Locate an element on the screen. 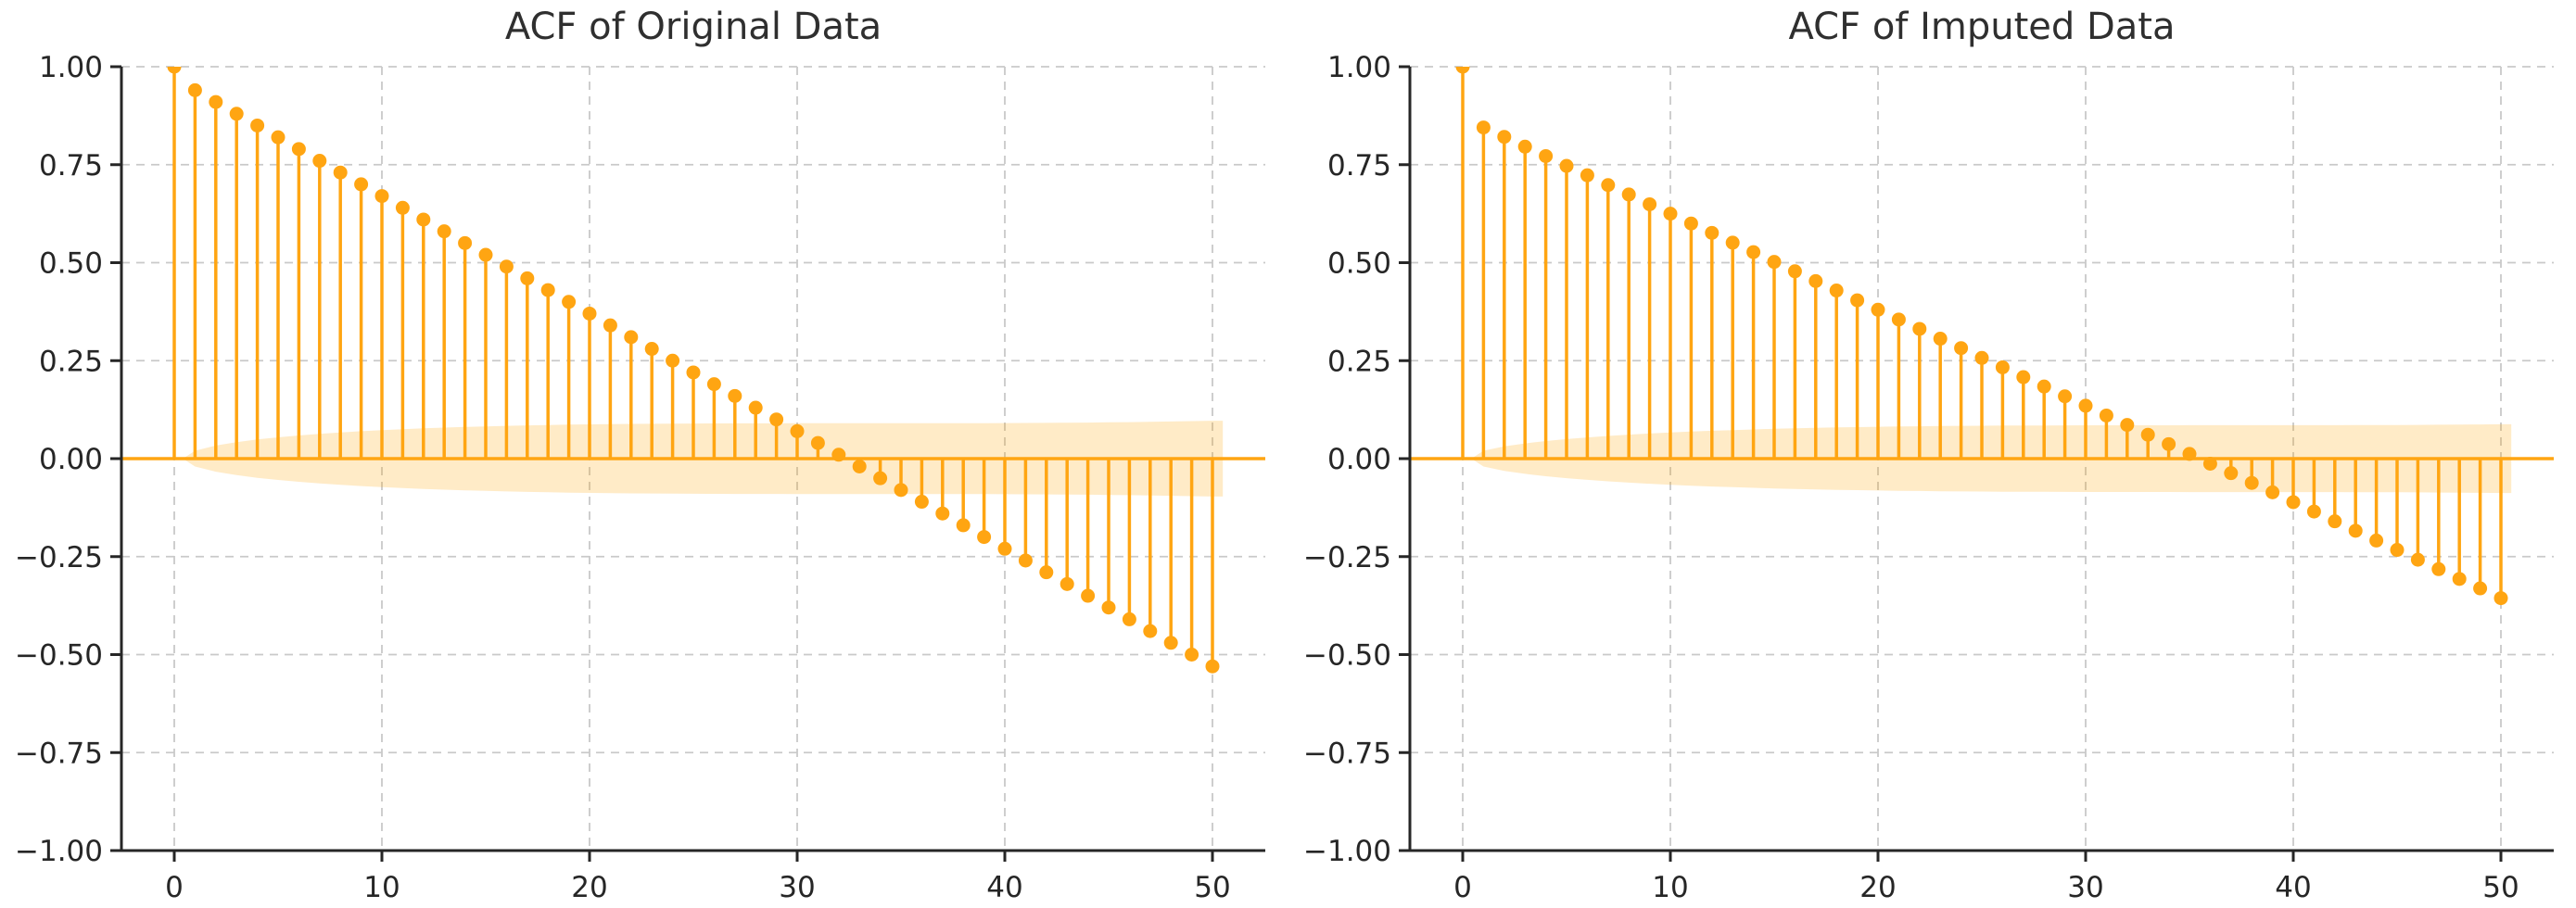 The image size is (2576, 908). y-tick-label: 0.75 is located at coordinates (71, 166).